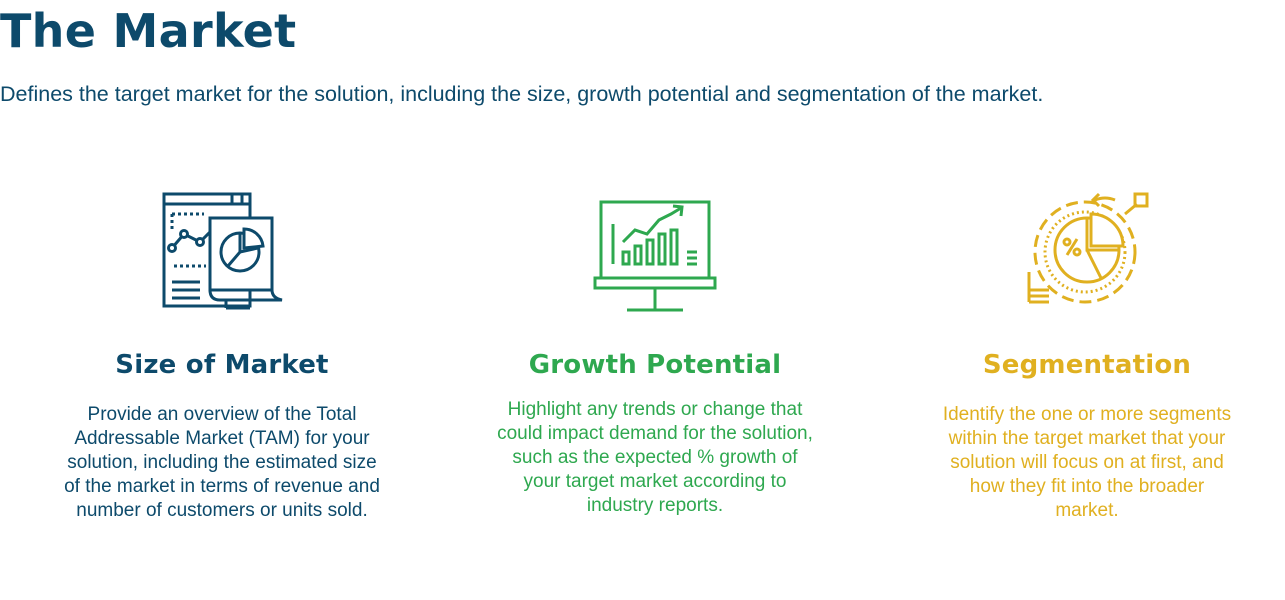  I want to click on growth-potential-heading: Growth Potential, so click(655, 365).